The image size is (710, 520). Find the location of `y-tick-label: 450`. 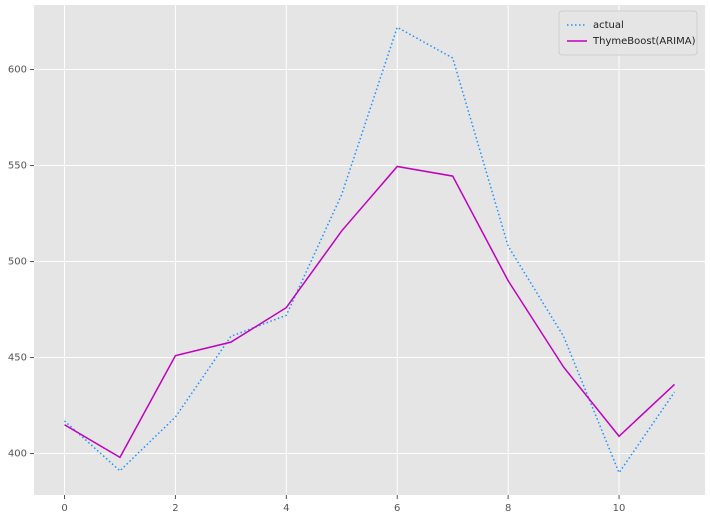

y-tick-label: 450 is located at coordinates (17, 358).